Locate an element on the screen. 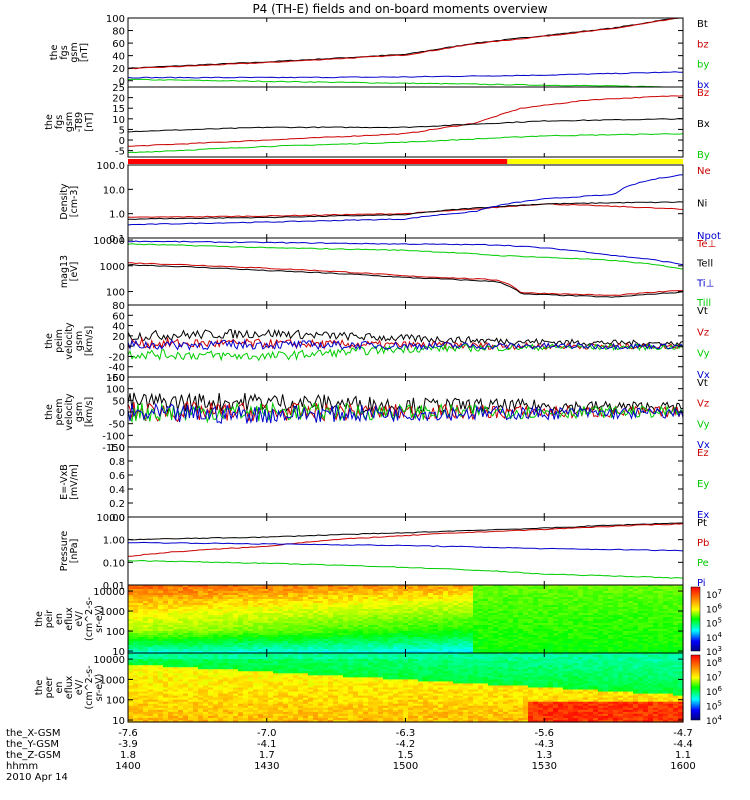 The image size is (750, 800). legend-label: Ex is located at coordinates (703, 515).